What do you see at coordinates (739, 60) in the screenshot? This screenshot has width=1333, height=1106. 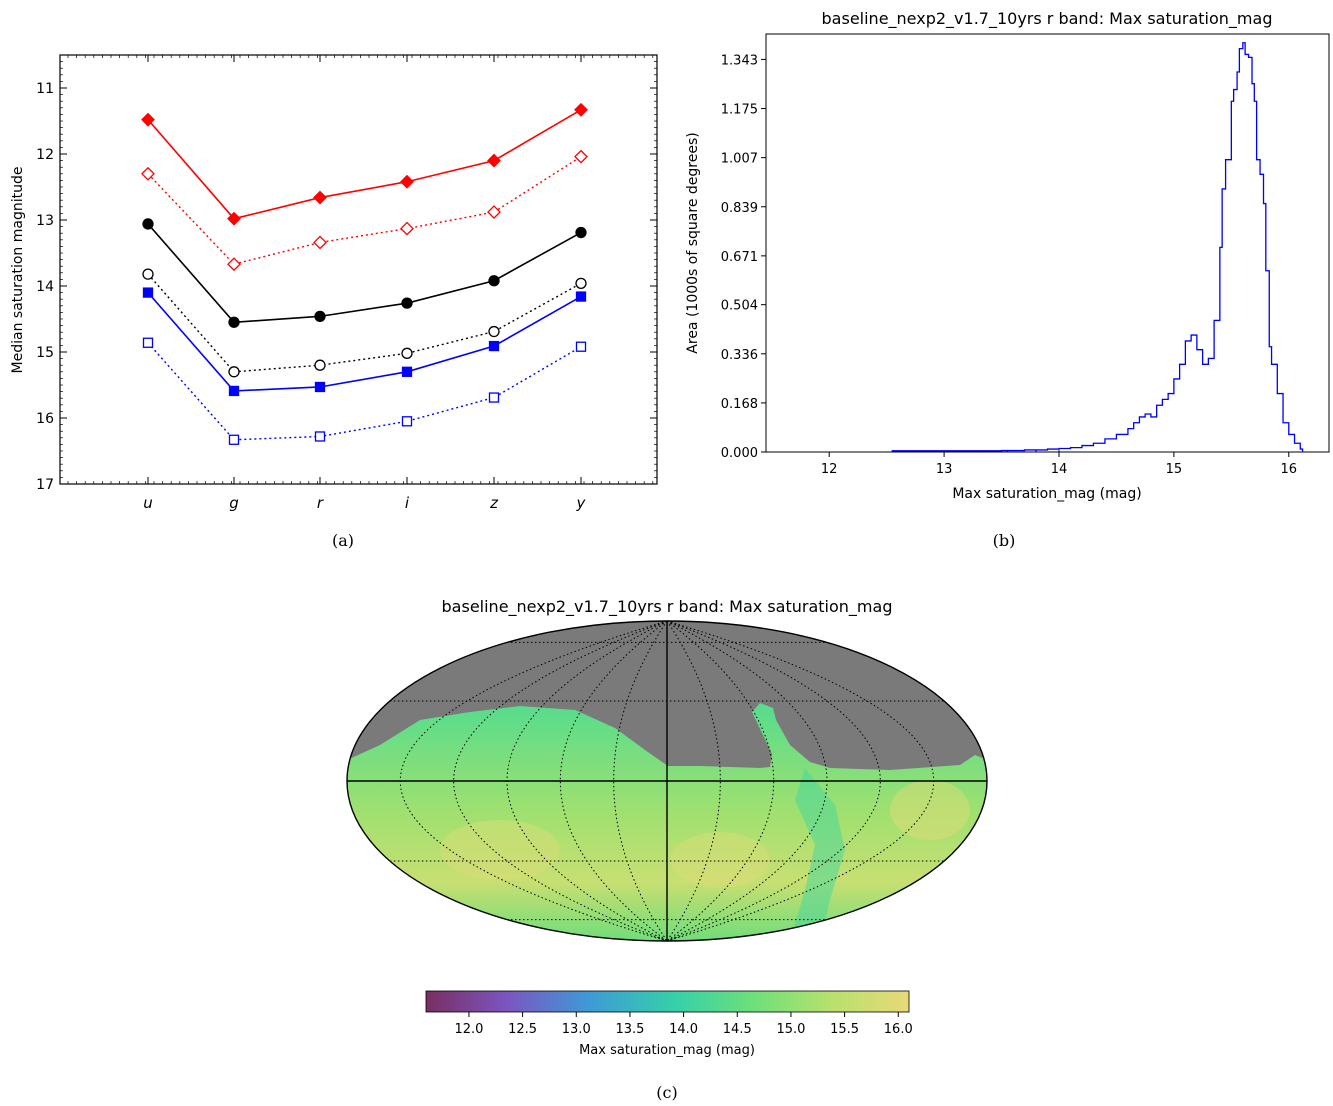 I see `panel-b-ytick-label: 1.343` at bounding box center [739, 60].